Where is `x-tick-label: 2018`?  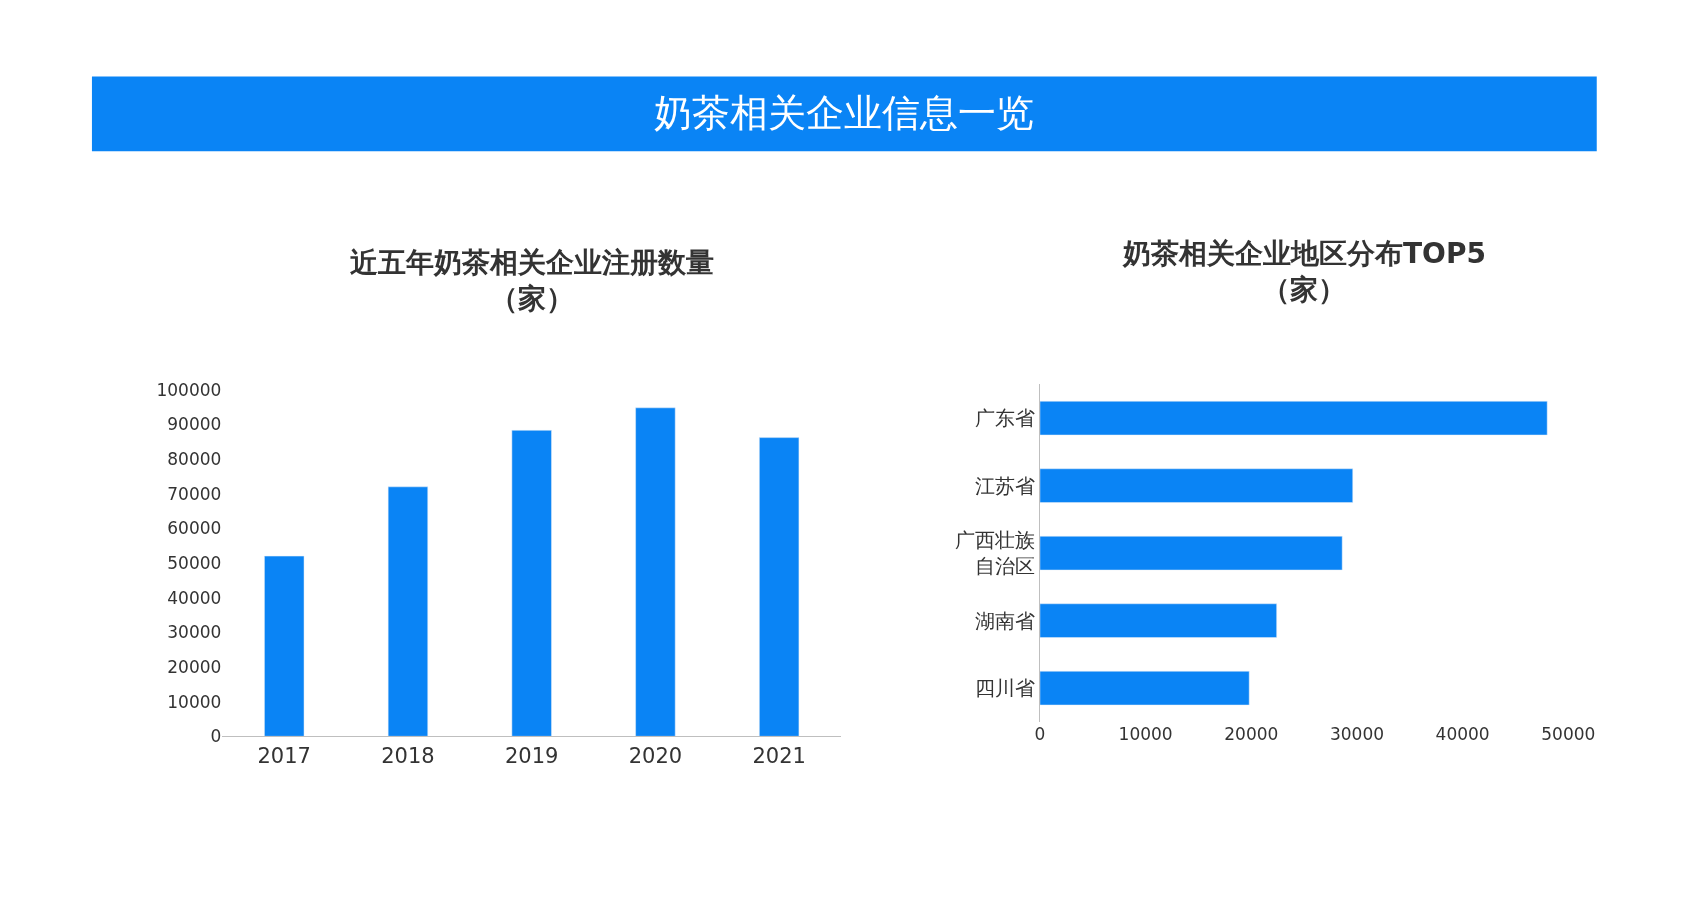
x-tick-label: 2018 is located at coordinates (408, 755).